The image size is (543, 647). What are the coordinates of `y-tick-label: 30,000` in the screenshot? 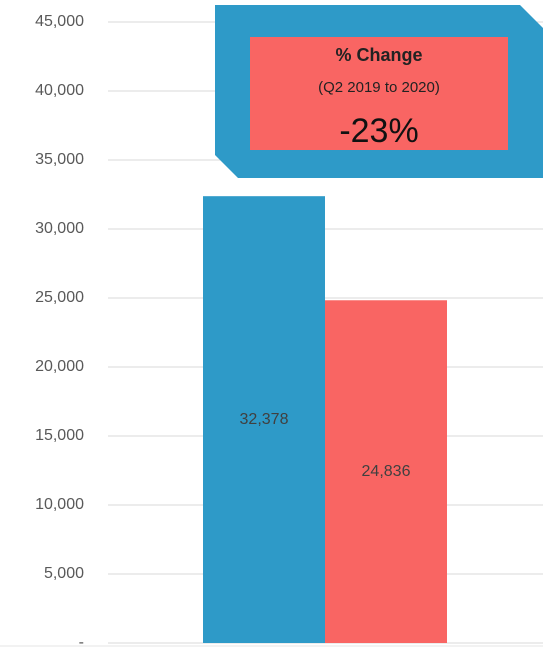 It's located at (59, 228).